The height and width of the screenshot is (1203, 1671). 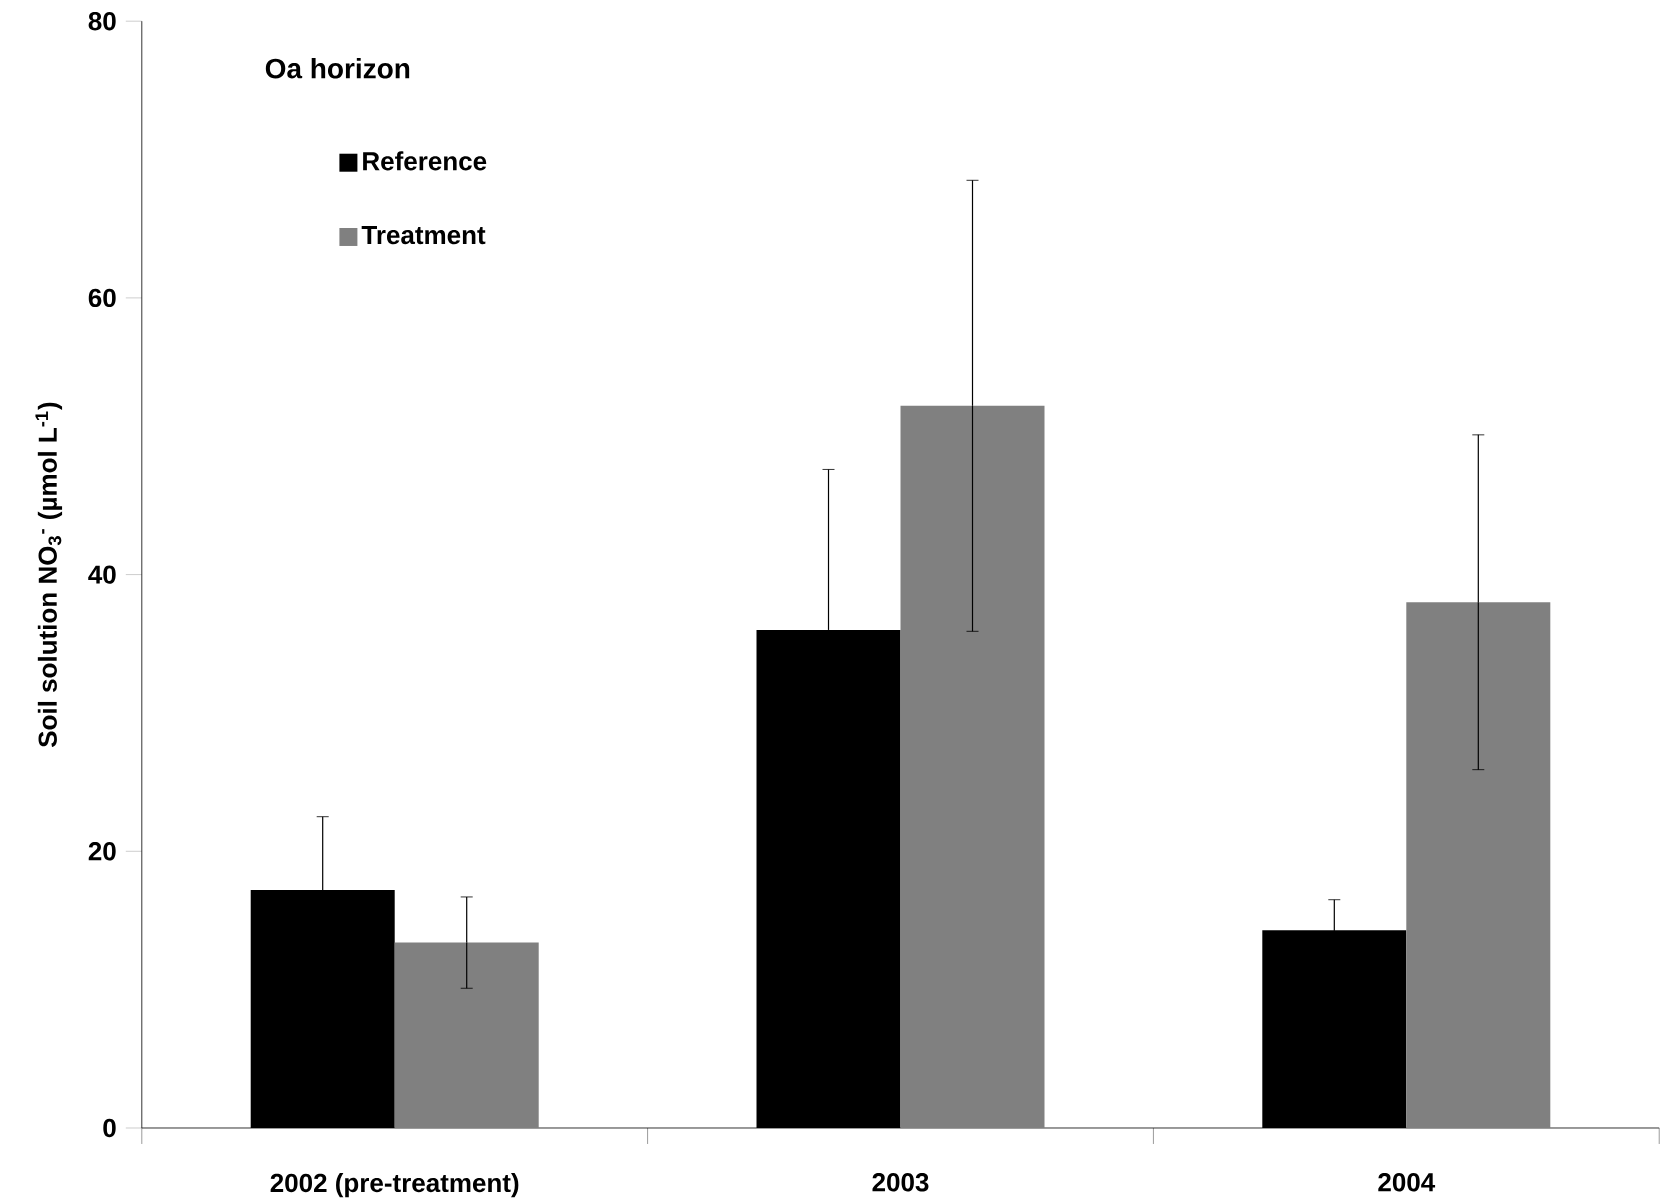 What do you see at coordinates (337, 68) in the screenshot?
I see `annotation: Oa horizon` at bounding box center [337, 68].